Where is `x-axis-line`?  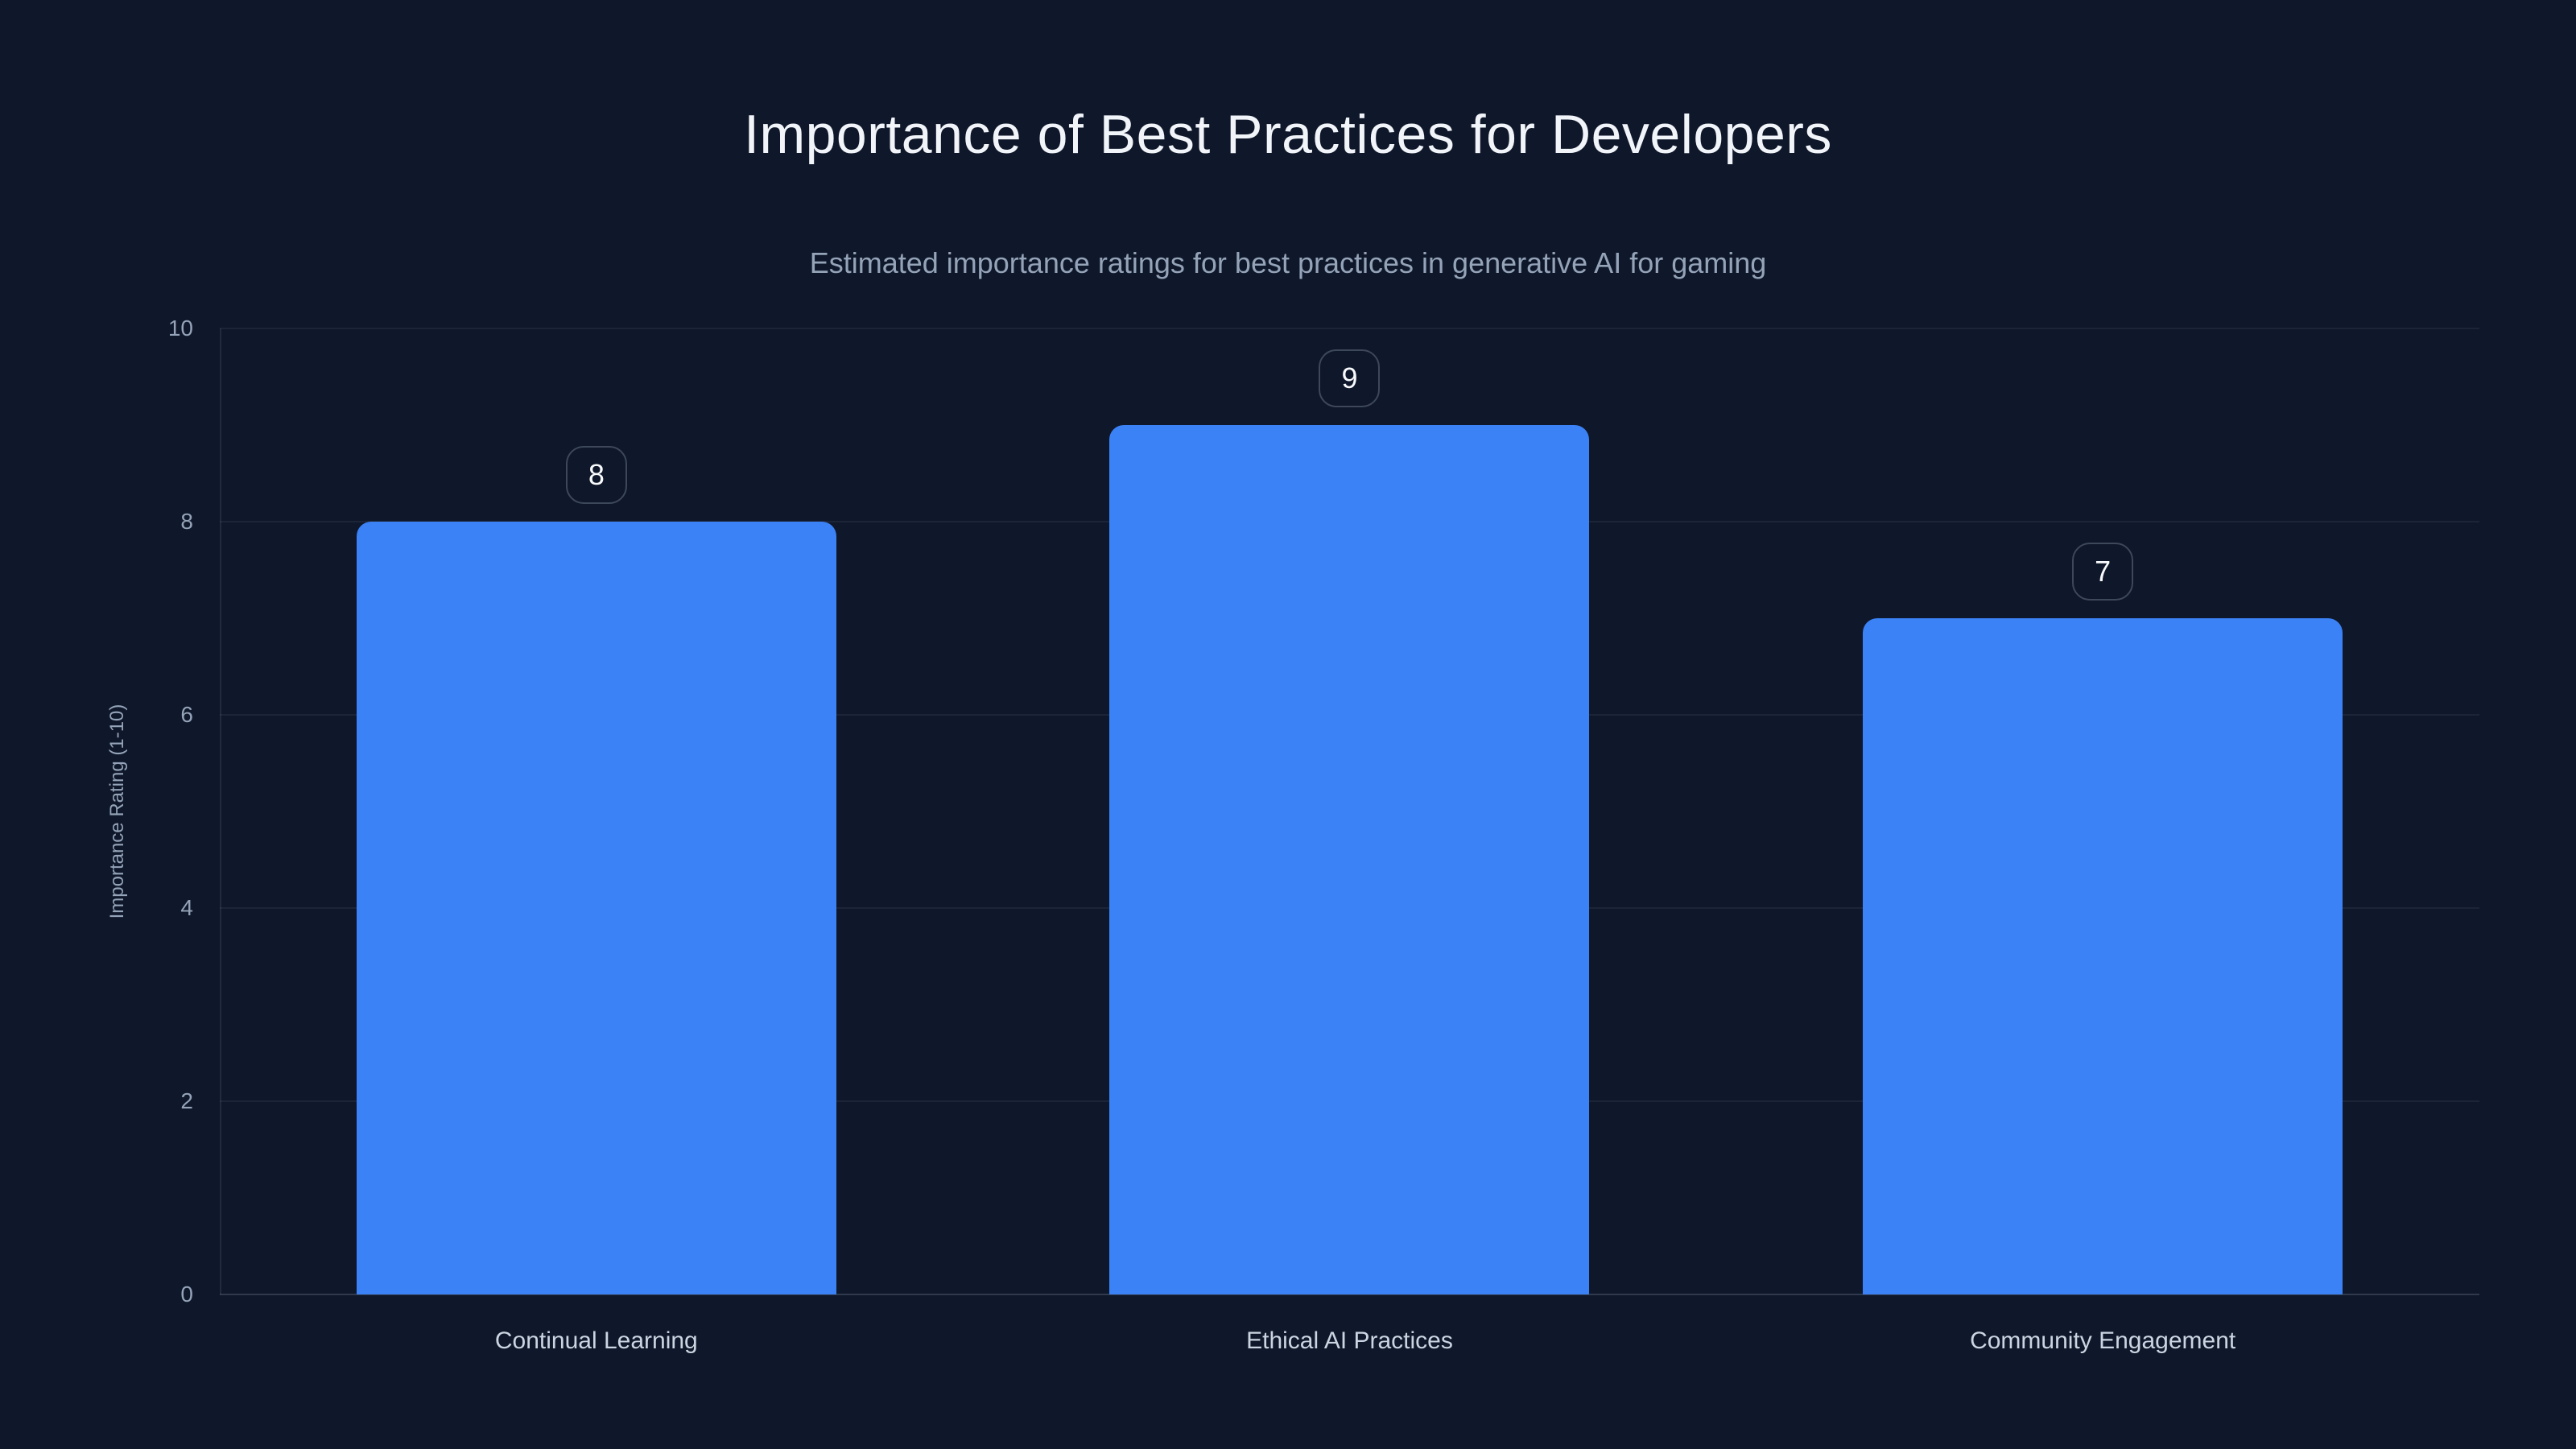
x-axis-line is located at coordinates (1349, 1294).